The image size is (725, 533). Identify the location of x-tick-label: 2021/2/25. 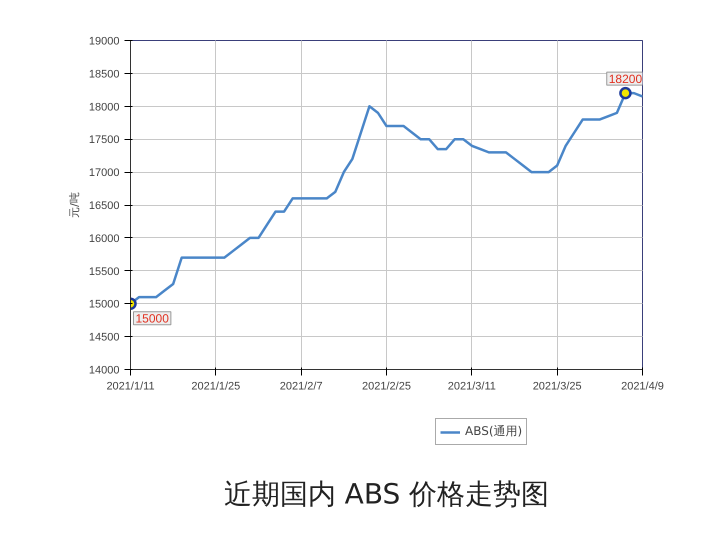
(386, 386).